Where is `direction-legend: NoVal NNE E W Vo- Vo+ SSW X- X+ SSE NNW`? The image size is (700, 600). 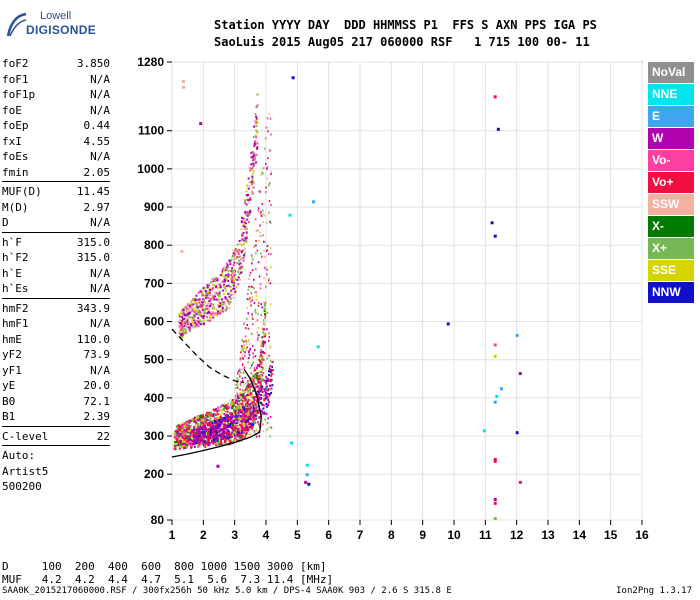 direction-legend: NoVal NNE E W Vo- Vo+ SSW X- X+ SSE NNW is located at coordinates (671, 183).